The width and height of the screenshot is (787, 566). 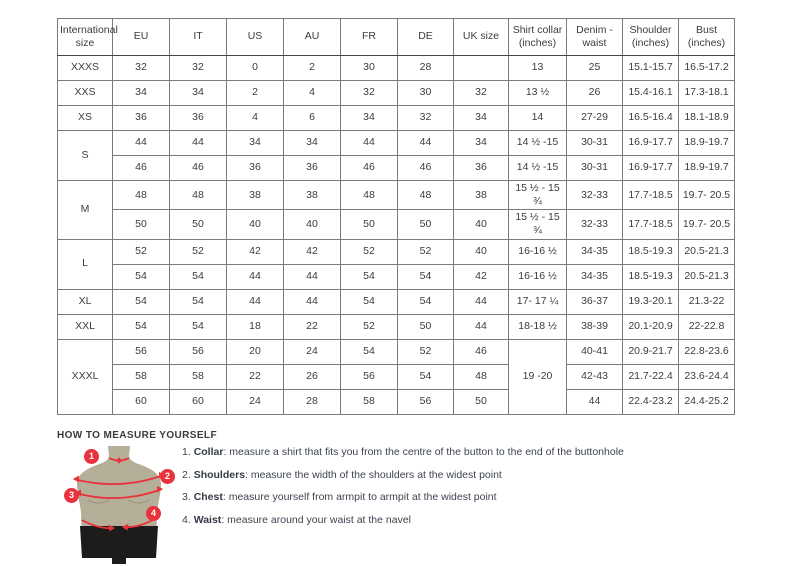 What do you see at coordinates (141, 376) in the screenshot?
I see `cell-eu: 58` at bounding box center [141, 376].